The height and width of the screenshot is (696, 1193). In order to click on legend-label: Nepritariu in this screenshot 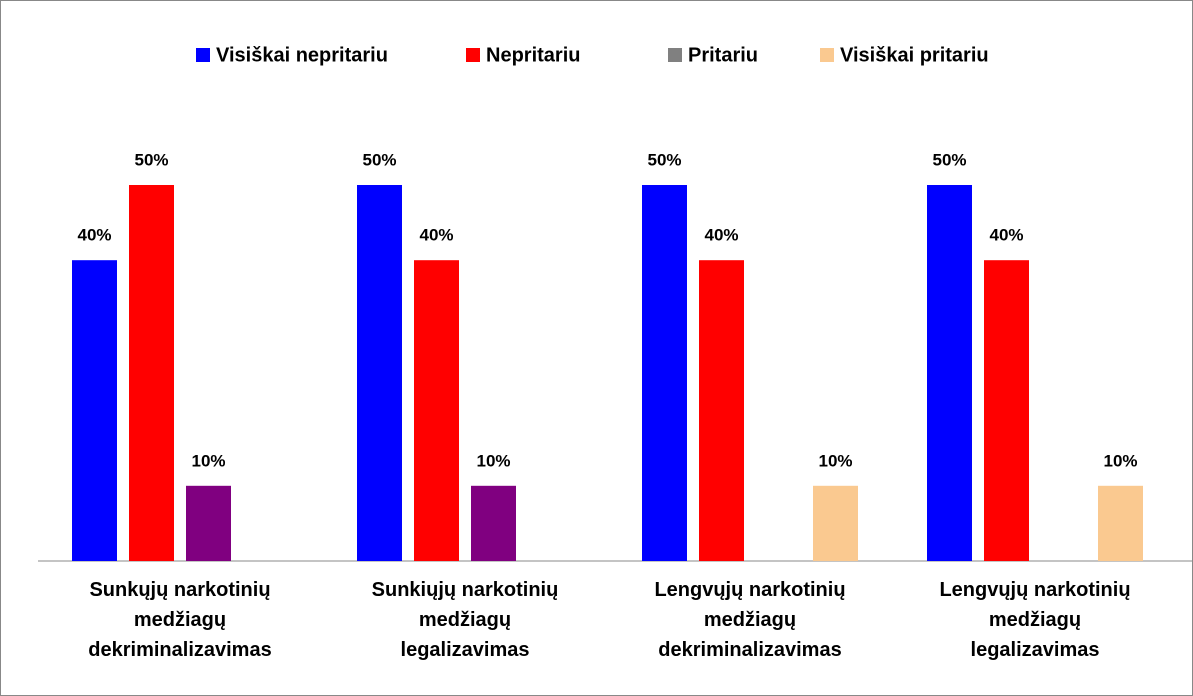, I will do `click(533, 55)`.